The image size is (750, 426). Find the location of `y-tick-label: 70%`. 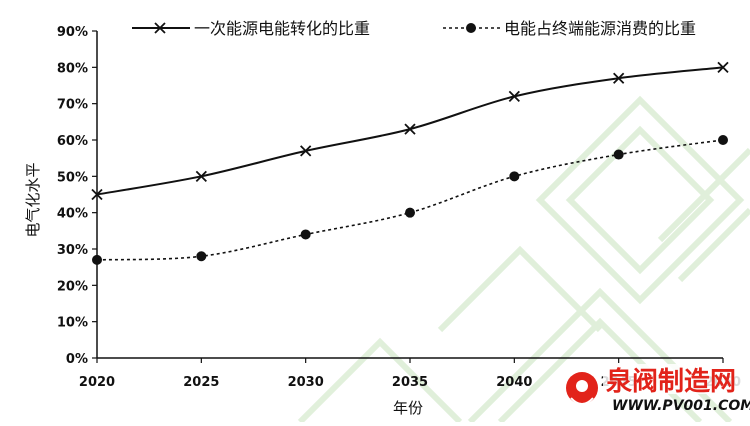

y-tick-label: 70% is located at coordinates (72, 105).